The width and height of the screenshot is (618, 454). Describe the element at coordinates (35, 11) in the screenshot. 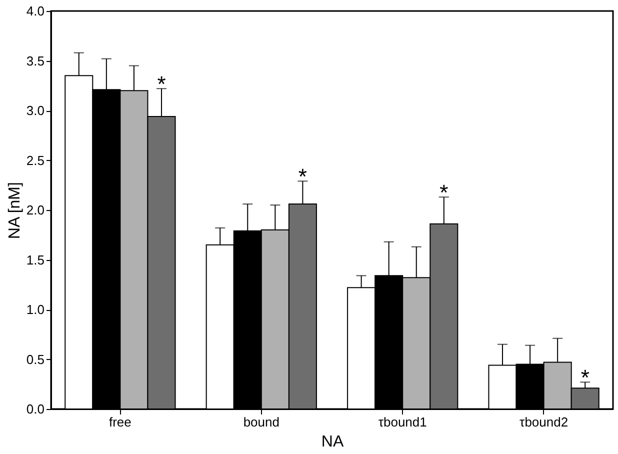

I see `y-tick-label: 4.0` at that location.